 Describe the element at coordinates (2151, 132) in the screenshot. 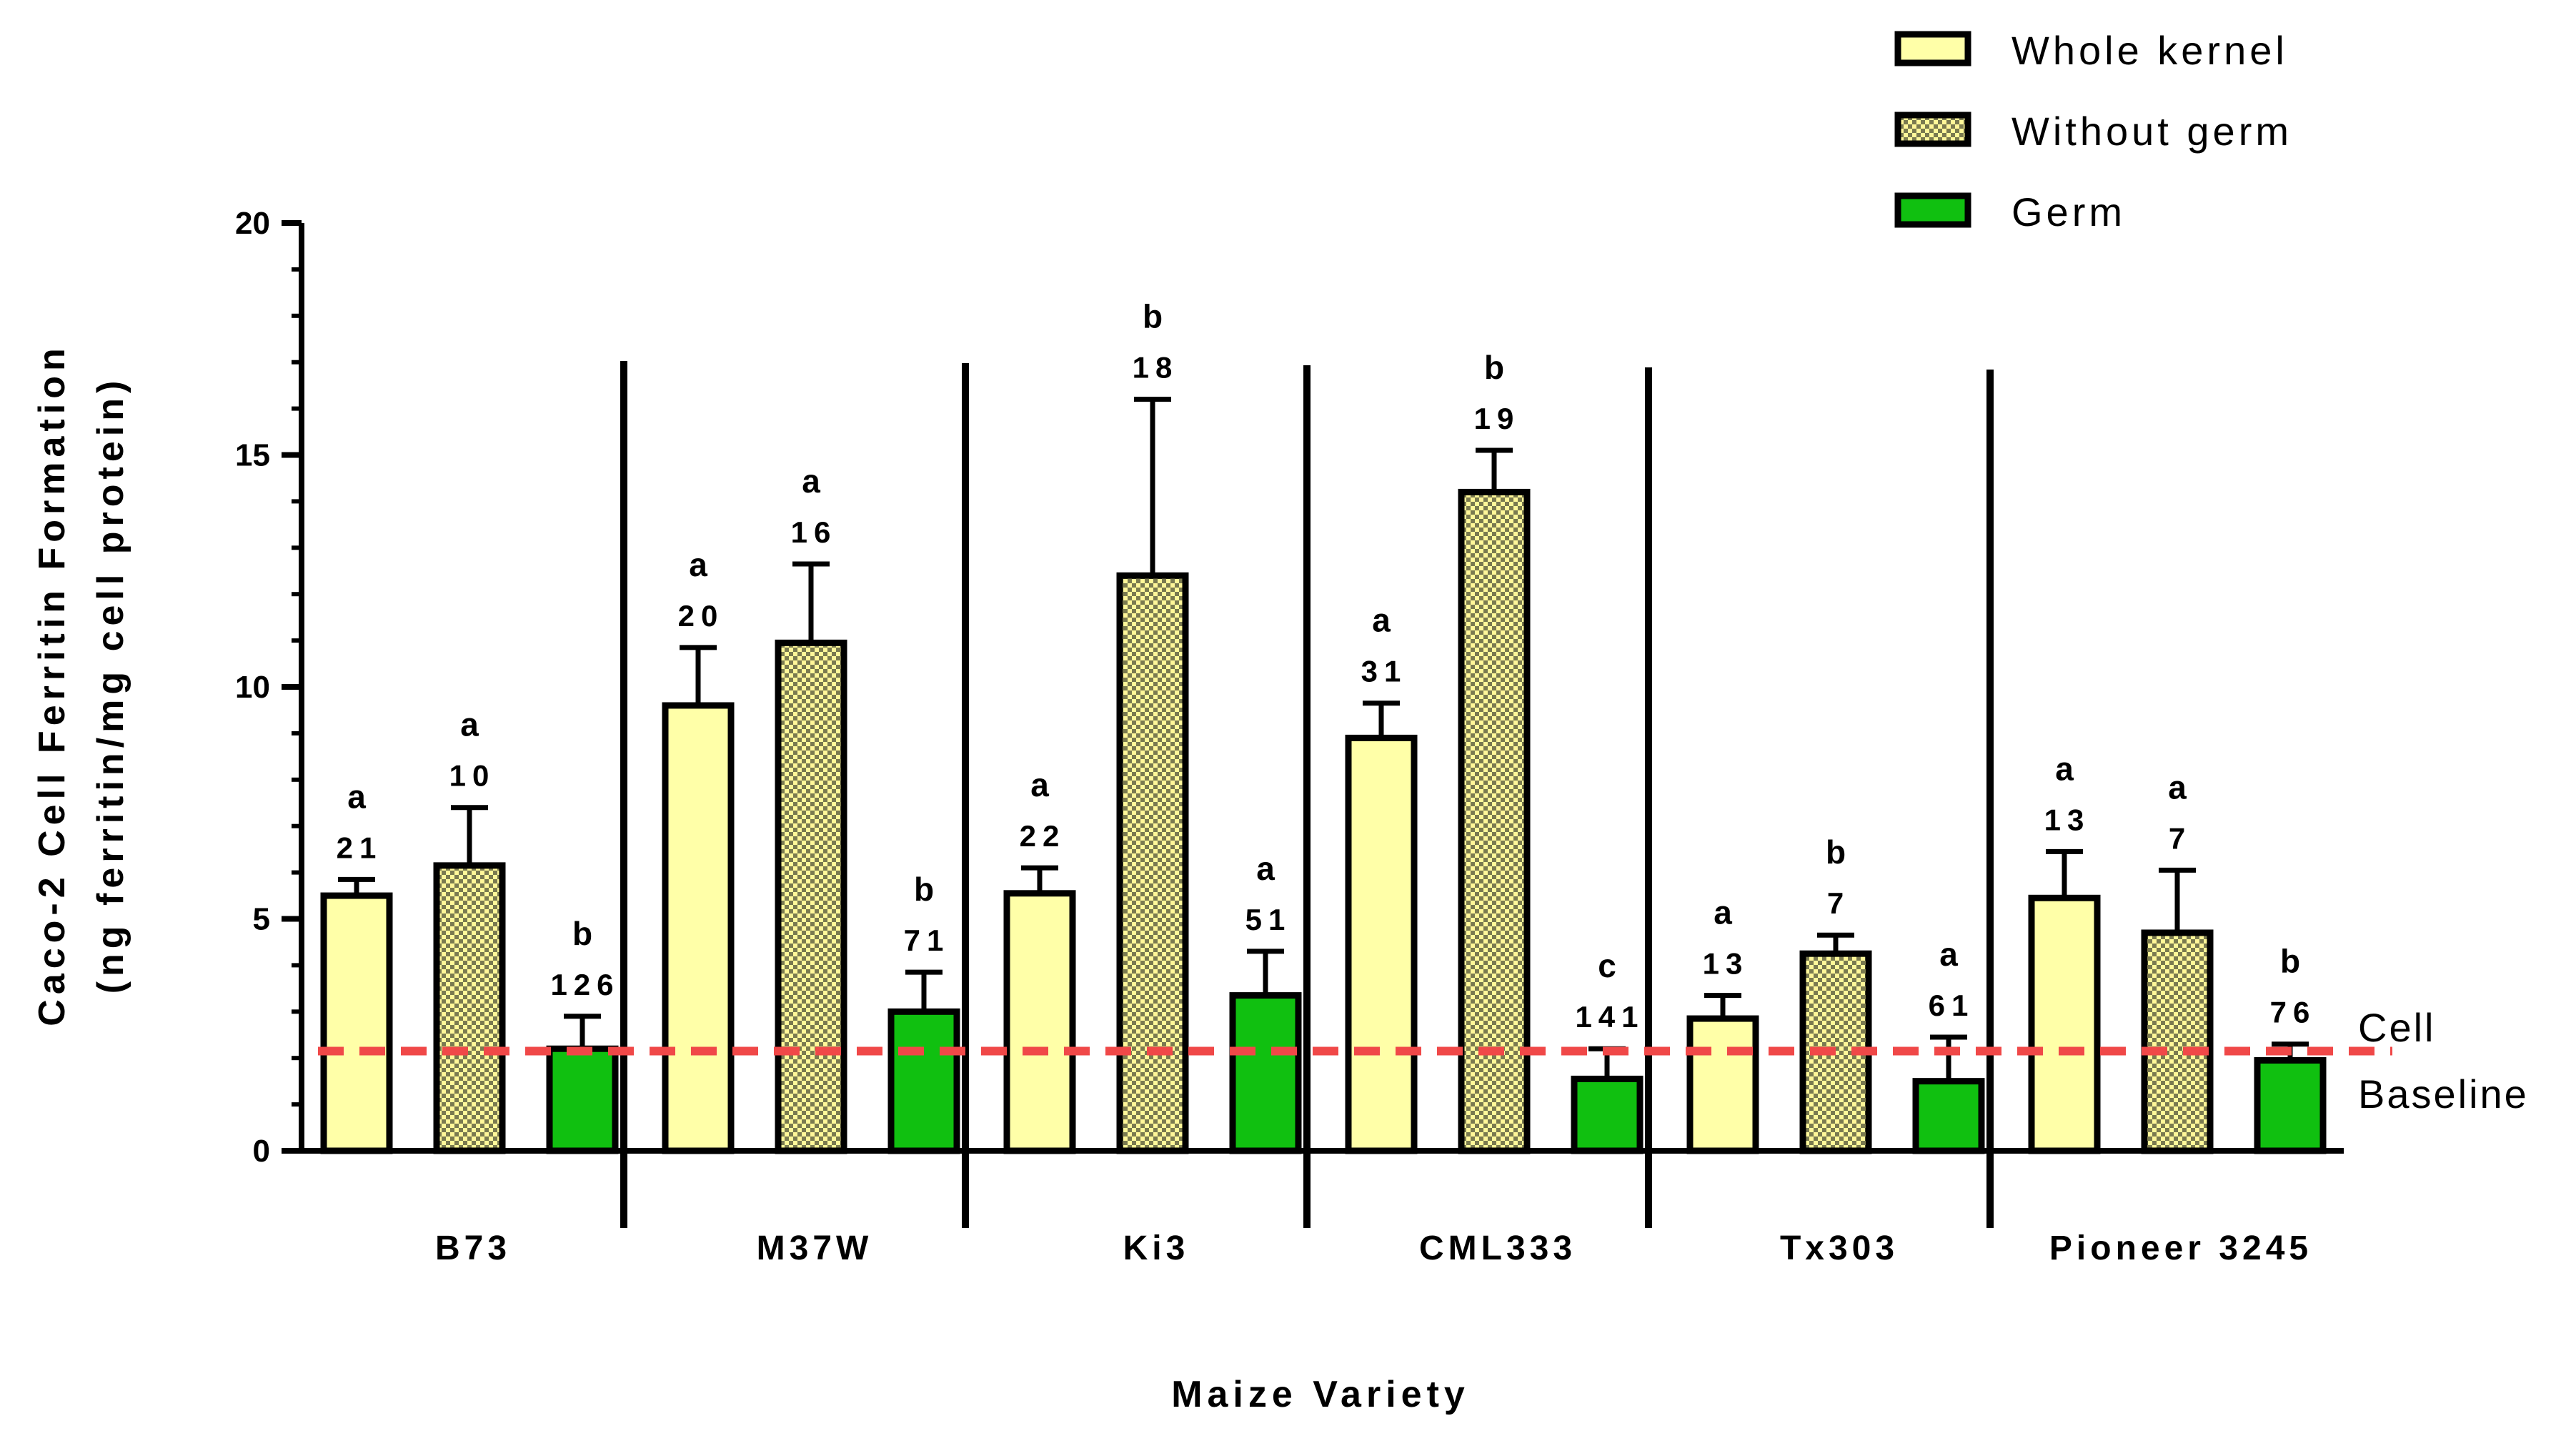

I see `legend-label: Without germ` at that location.